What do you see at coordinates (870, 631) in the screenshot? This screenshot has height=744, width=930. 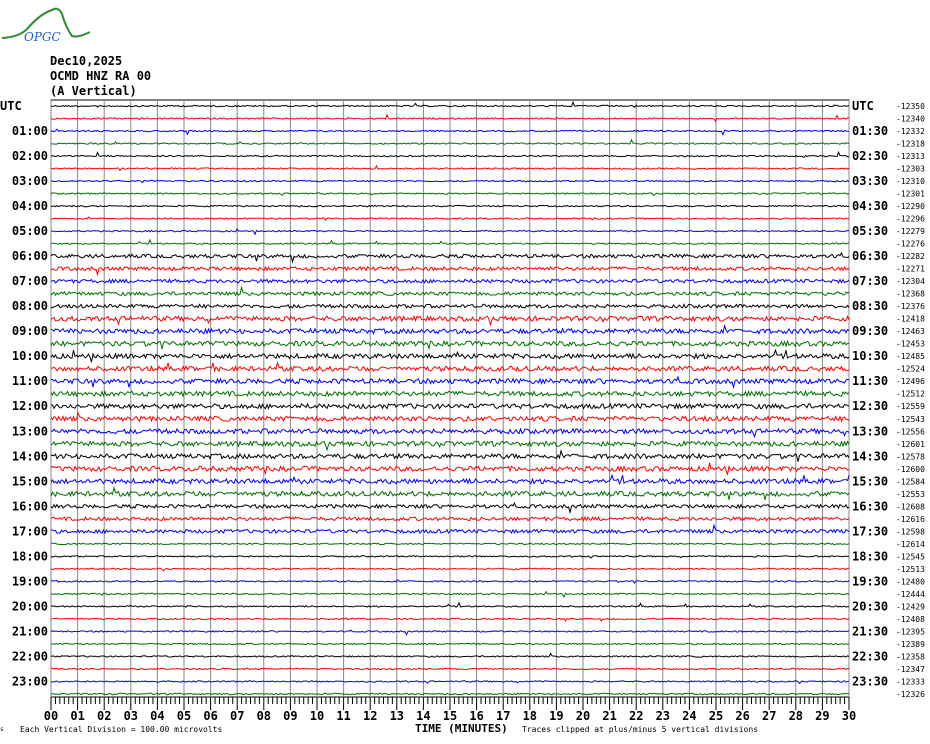 I see `right-time-label: 21:30` at bounding box center [870, 631].